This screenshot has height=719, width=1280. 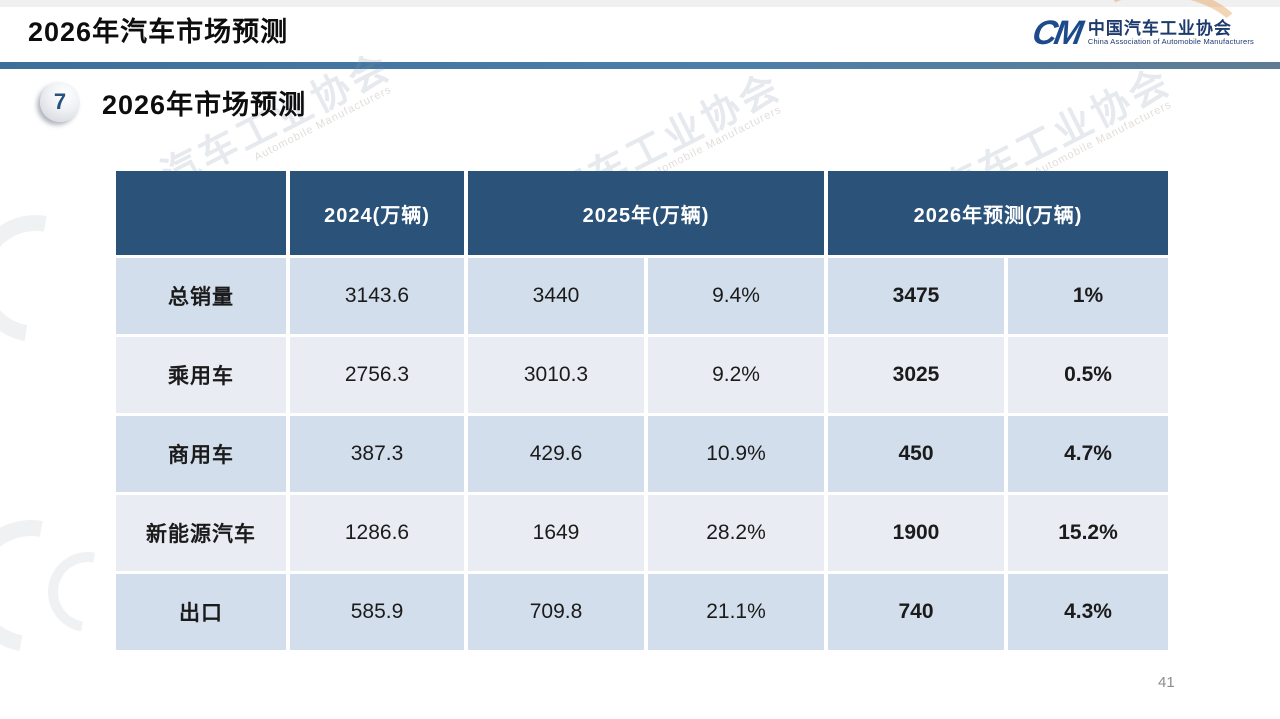 I want to click on cell-2026-growth: 4.3%, so click(x=1088, y=612).